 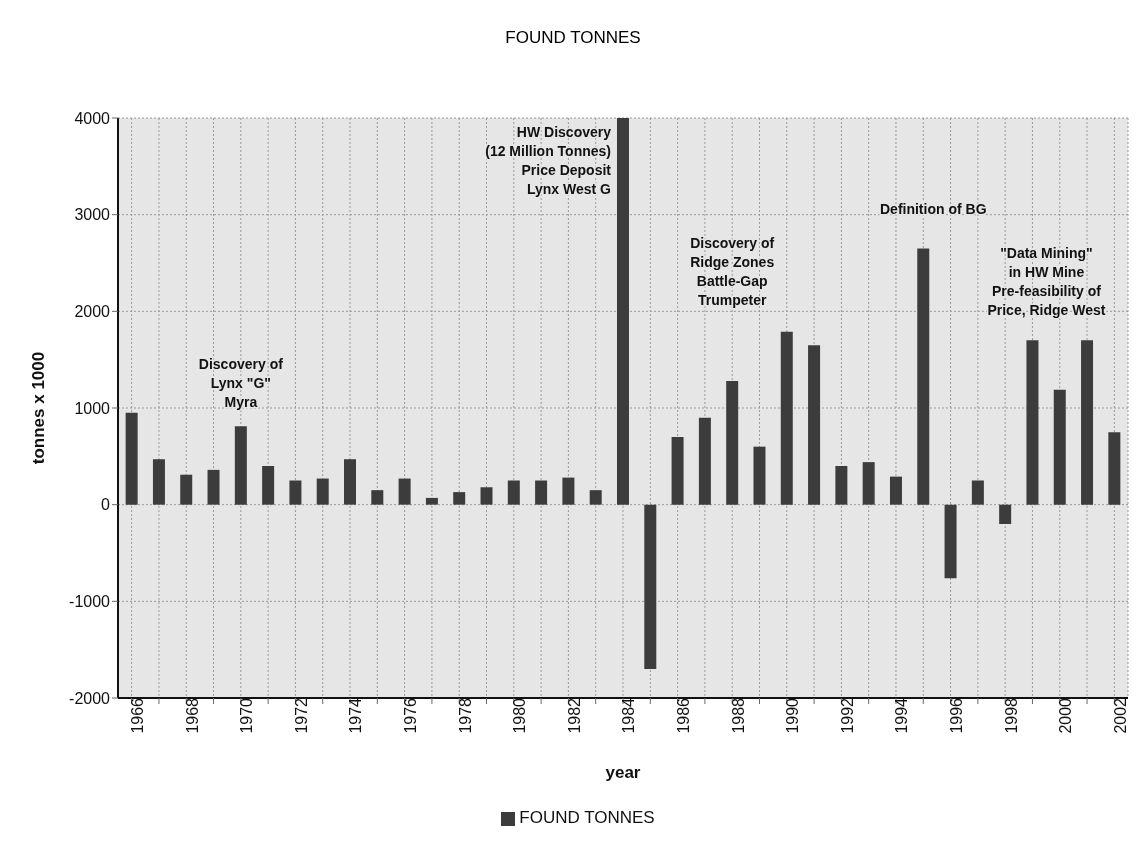 What do you see at coordinates (623, 772) in the screenshot?
I see `x-axis-title: year` at bounding box center [623, 772].